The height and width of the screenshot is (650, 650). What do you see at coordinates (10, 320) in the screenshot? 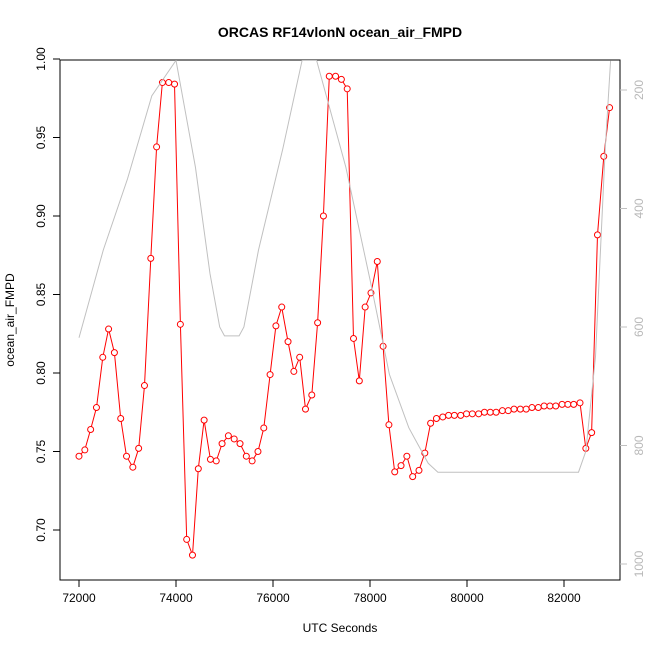
I see `y-axis-title: ocean_air_FMPD` at bounding box center [10, 320].